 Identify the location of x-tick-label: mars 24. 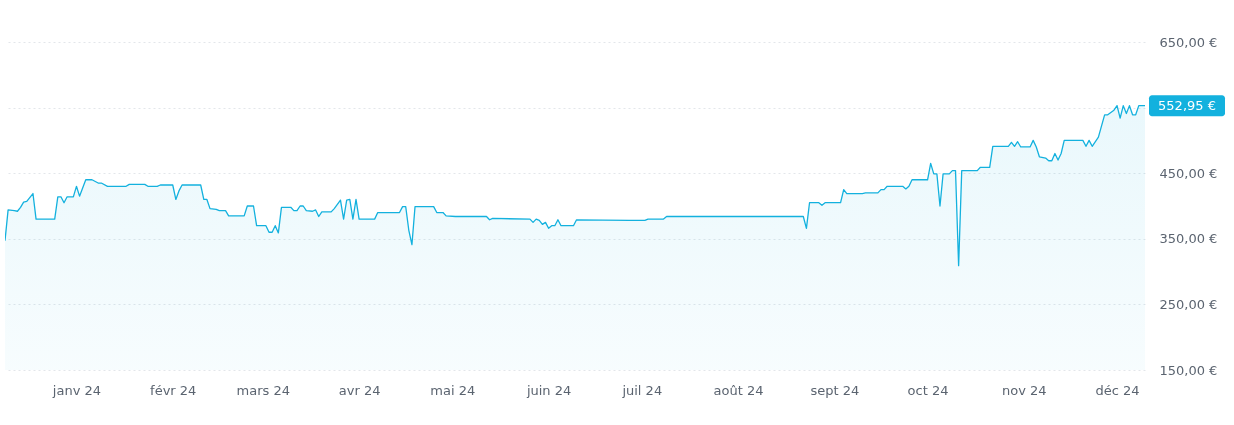
(263, 390).